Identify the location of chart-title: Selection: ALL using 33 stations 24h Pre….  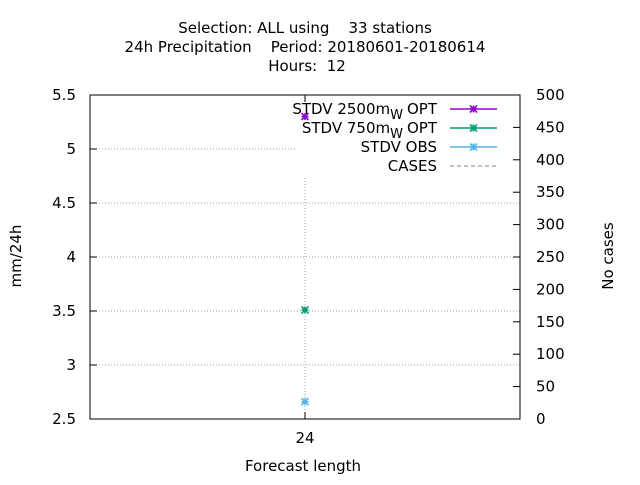
(305, 47).